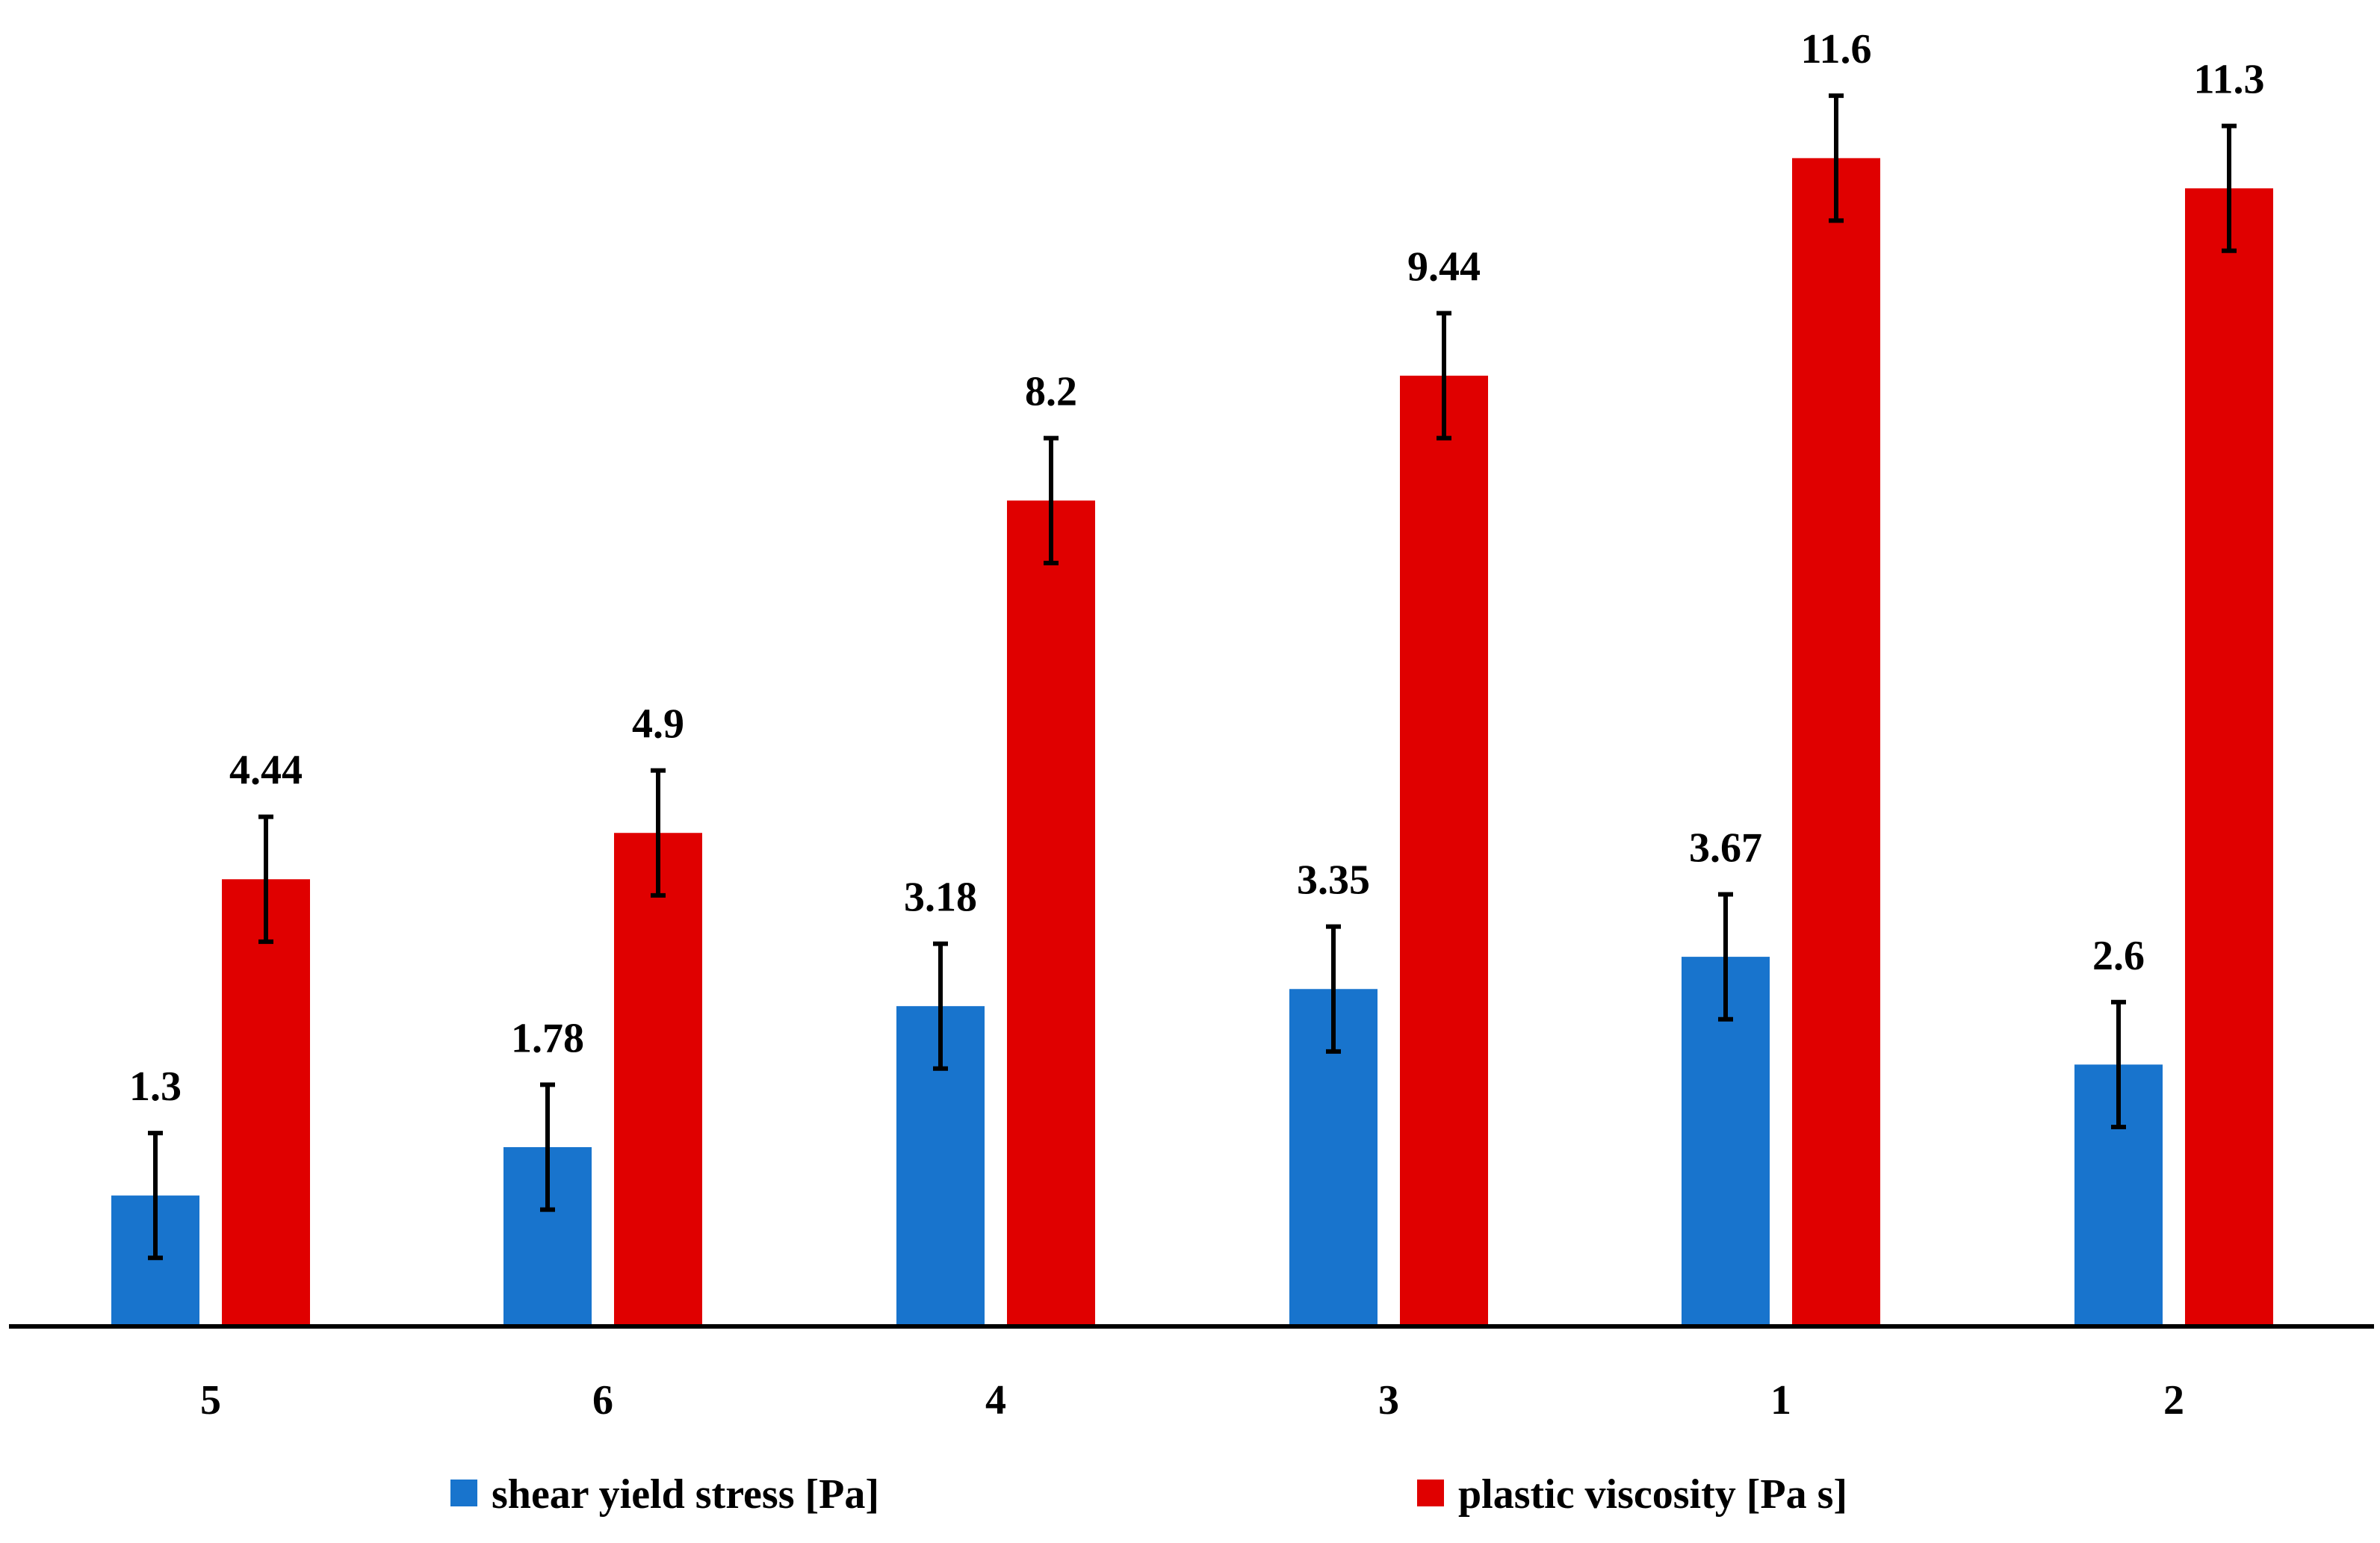  I want to click on data-label-series-0-4: 3.18, so click(940, 898).